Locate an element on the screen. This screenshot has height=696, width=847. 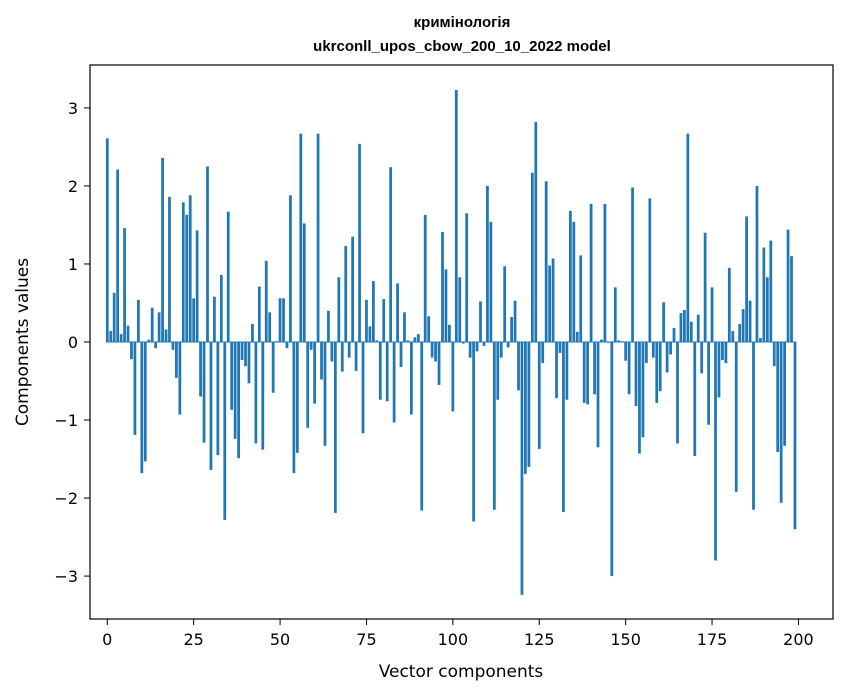
y-axis-label: Components values is located at coordinates (23, 342).